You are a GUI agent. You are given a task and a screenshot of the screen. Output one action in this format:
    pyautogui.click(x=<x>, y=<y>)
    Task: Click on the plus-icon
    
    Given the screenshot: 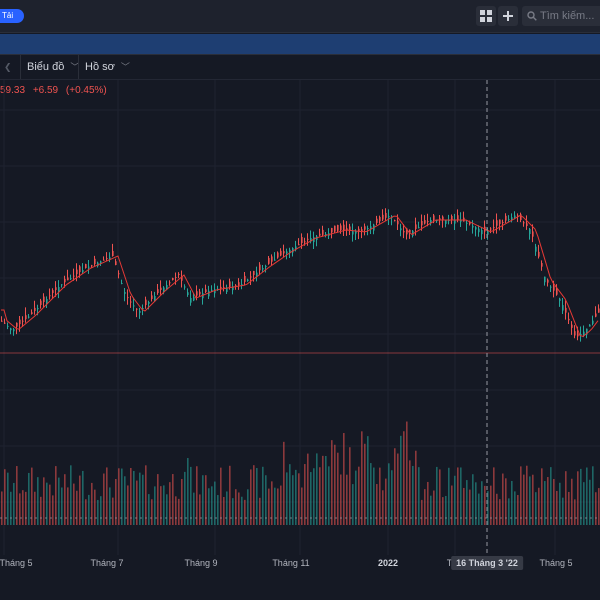 What is the action you would take?
    pyautogui.click(x=508, y=16)
    